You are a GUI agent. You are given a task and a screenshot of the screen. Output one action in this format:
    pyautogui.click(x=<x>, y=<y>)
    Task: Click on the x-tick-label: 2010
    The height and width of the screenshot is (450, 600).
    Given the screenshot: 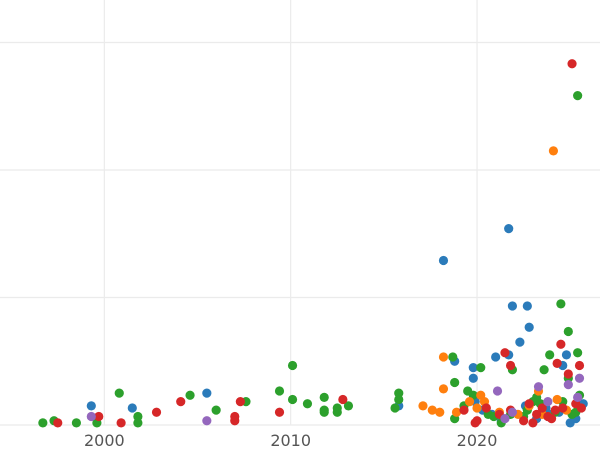 What is the action you would take?
    pyautogui.click(x=290, y=440)
    